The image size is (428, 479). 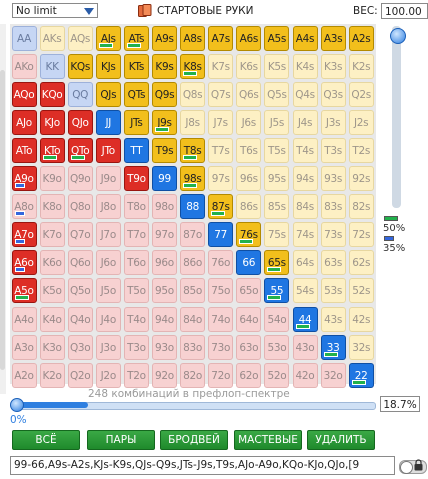 What do you see at coordinates (24, 150) in the screenshot?
I see `hand-cell-ATo: ATo` at bounding box center [24, 150].